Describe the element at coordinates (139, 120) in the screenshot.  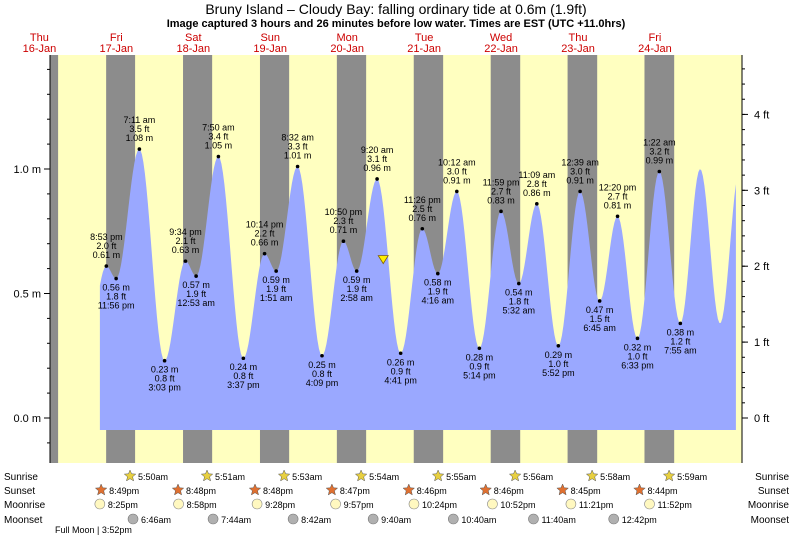
I see `event-time-2: 7:11 am` at that location.